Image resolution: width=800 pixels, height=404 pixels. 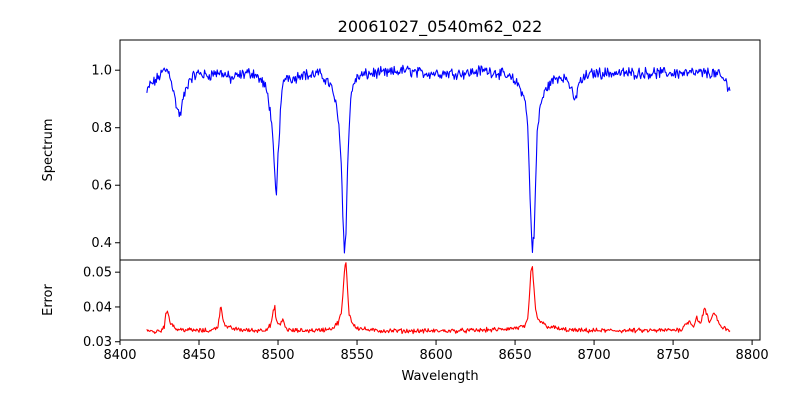 I want to click on x-tick-label: 8500, so click(x=277, y=355).